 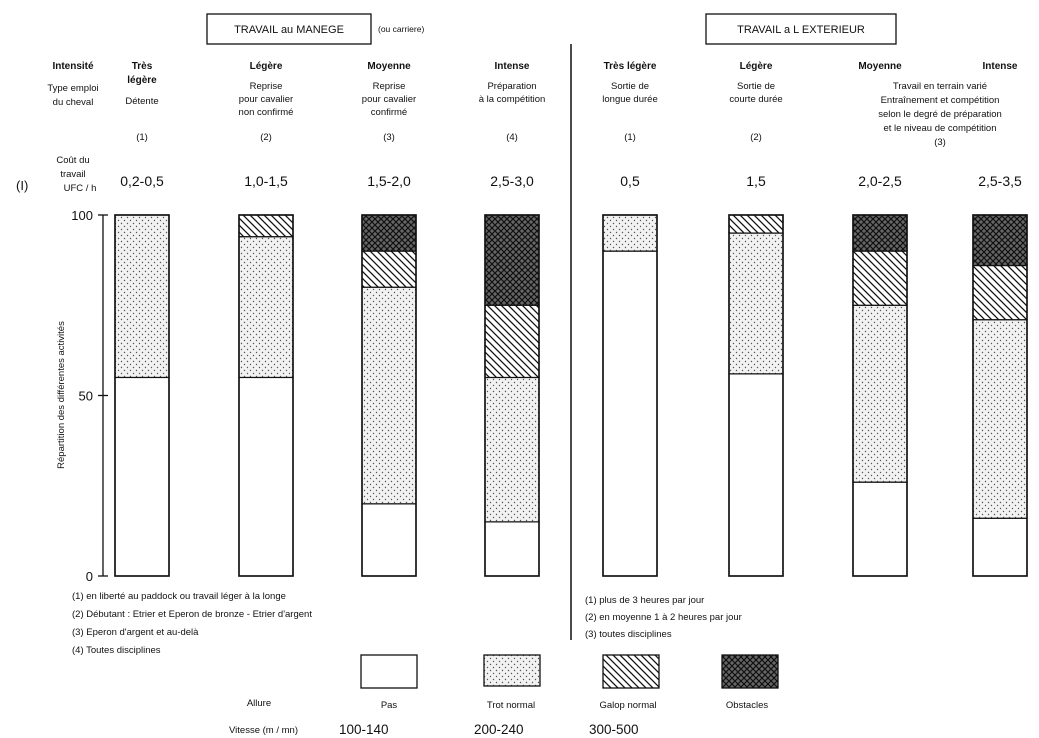 What do you see at coordinates (756, 303) in the screenshot?
I see `bar-5-trot` at bounding box center [756, 303].